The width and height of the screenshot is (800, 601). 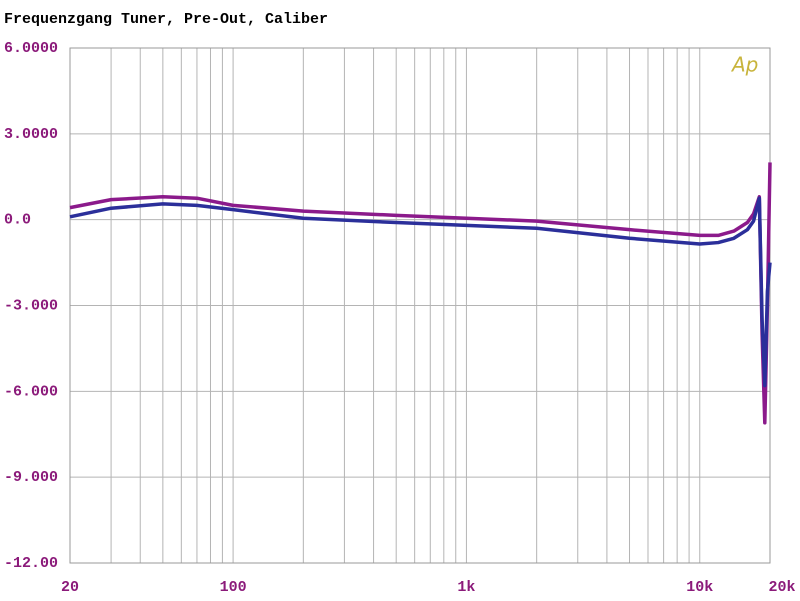 What do you see at coordinates (31, 48) in the screenshot?
I see `y-tick-label: 6.0000` at bounding box center [31, 48].